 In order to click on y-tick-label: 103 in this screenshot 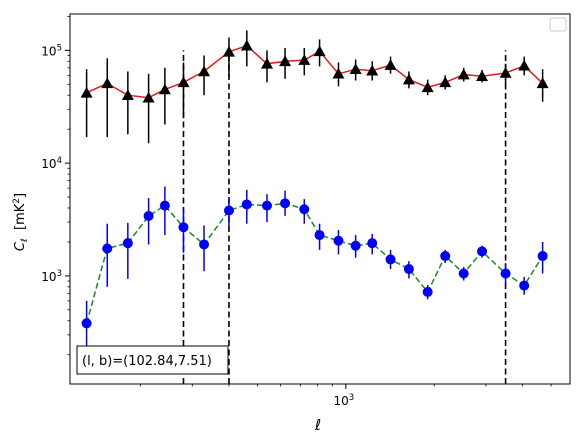, I will do `click(51, 276)`.